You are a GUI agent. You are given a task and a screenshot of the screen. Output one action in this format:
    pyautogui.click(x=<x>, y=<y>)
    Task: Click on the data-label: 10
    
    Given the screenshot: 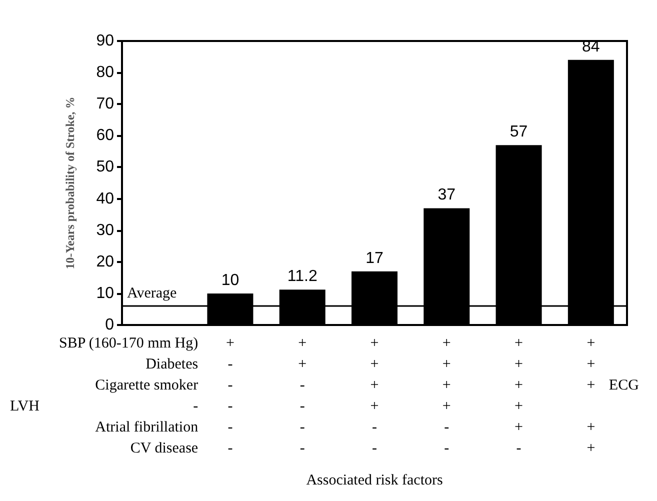 What is the action you would take?
    pyautogui.click(x=230, y=280)
    